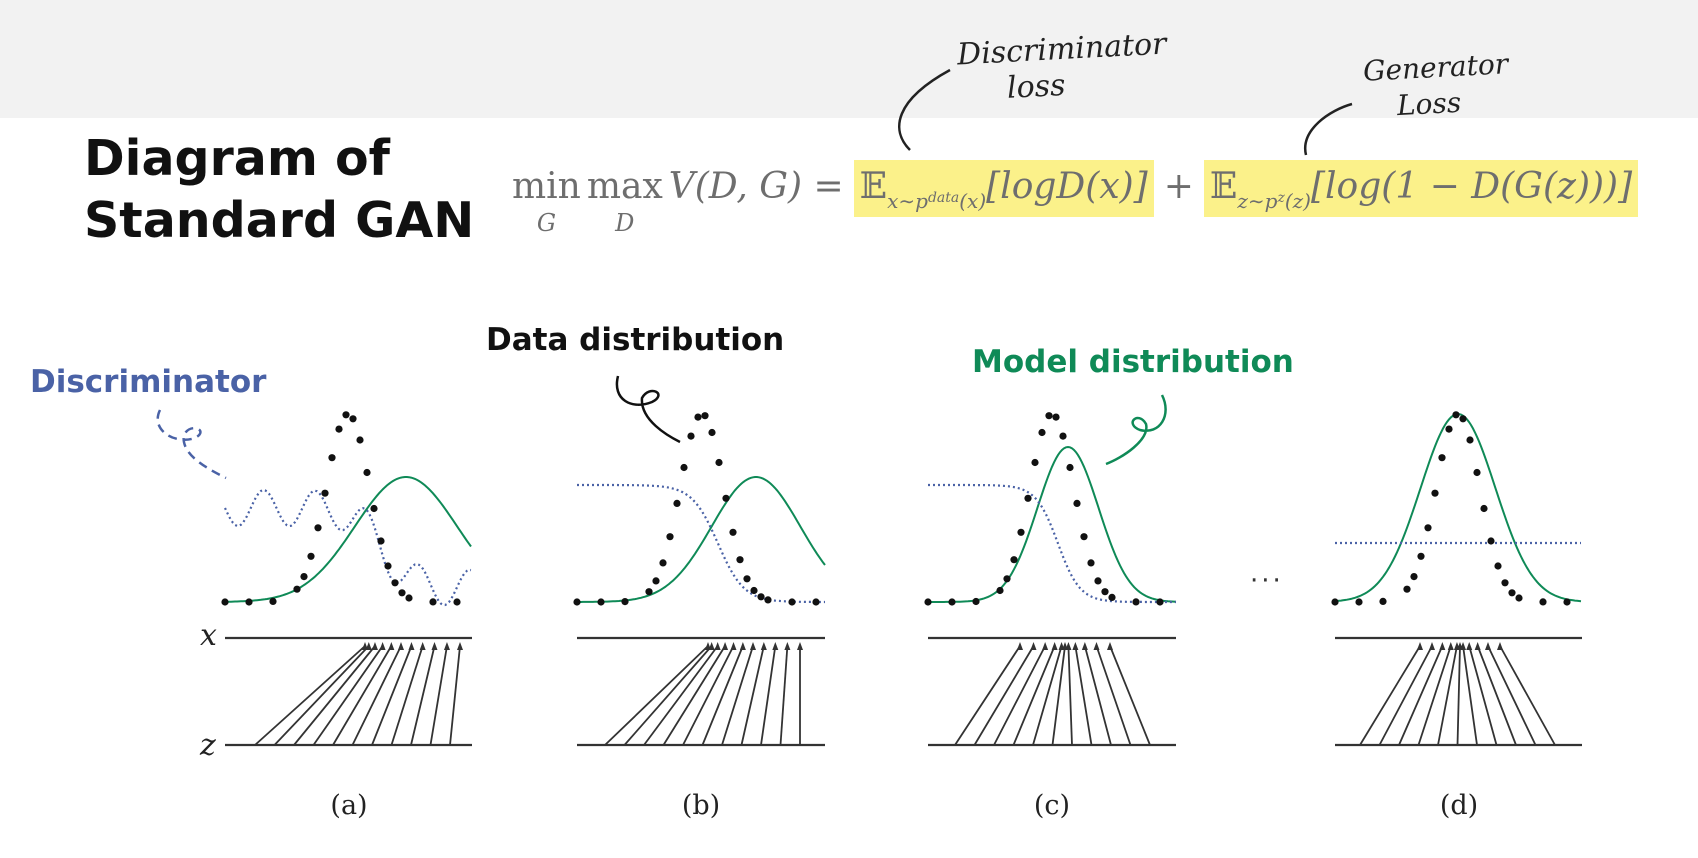 This screenshot has width=1698, height=858. Describe the element at coordinates (1003, 188) in the screenshot. I see `discriminator-term: 𝔼x∼pdata(x)[logD(x)]` at that location.